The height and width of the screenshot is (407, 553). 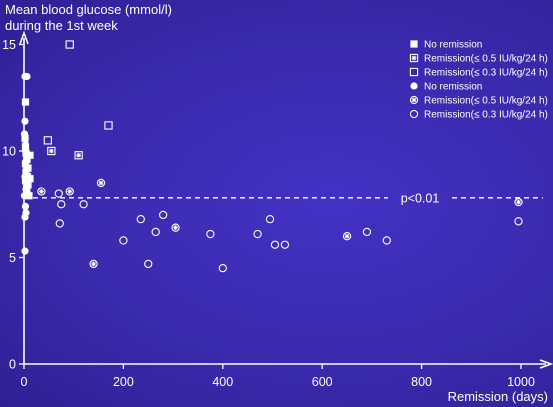 What do you see at coordinates (65, 153) in the screenshot?
I see `series-1-square-star` at bounding box center [65, 153].